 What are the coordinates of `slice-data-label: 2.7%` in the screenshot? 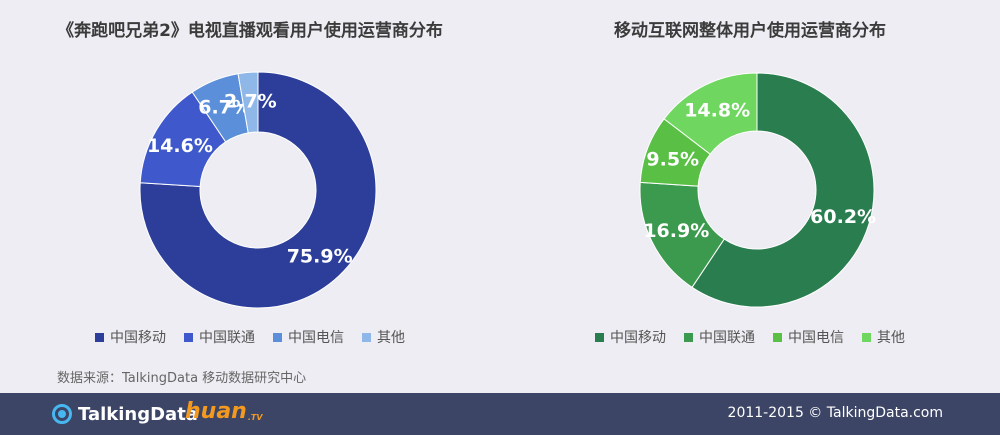 It's located at (250, 101).